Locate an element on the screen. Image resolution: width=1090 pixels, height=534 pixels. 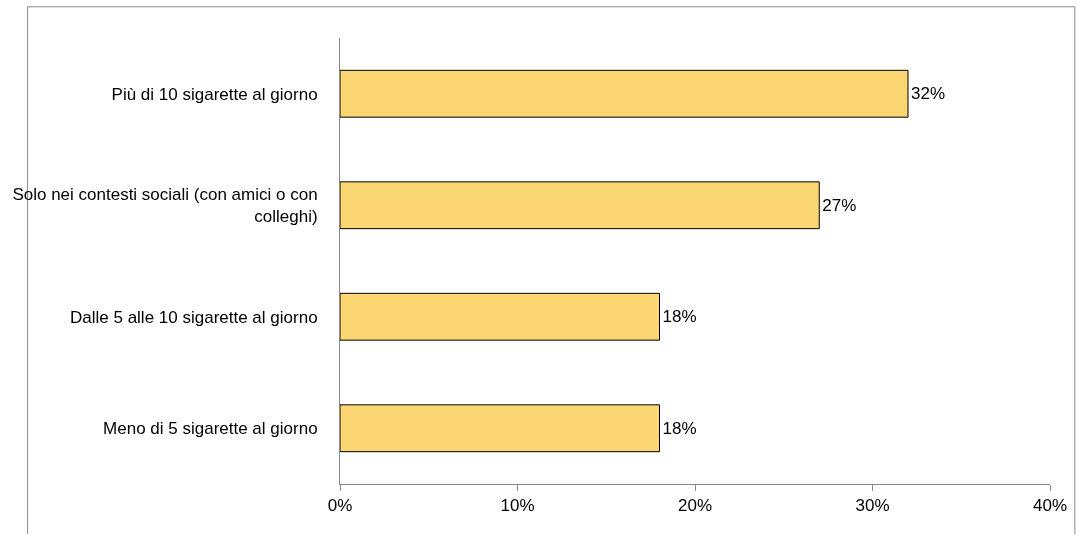
y-tick-label: Più di 10 sigarette al giorno is located at coordinates (214, 94).